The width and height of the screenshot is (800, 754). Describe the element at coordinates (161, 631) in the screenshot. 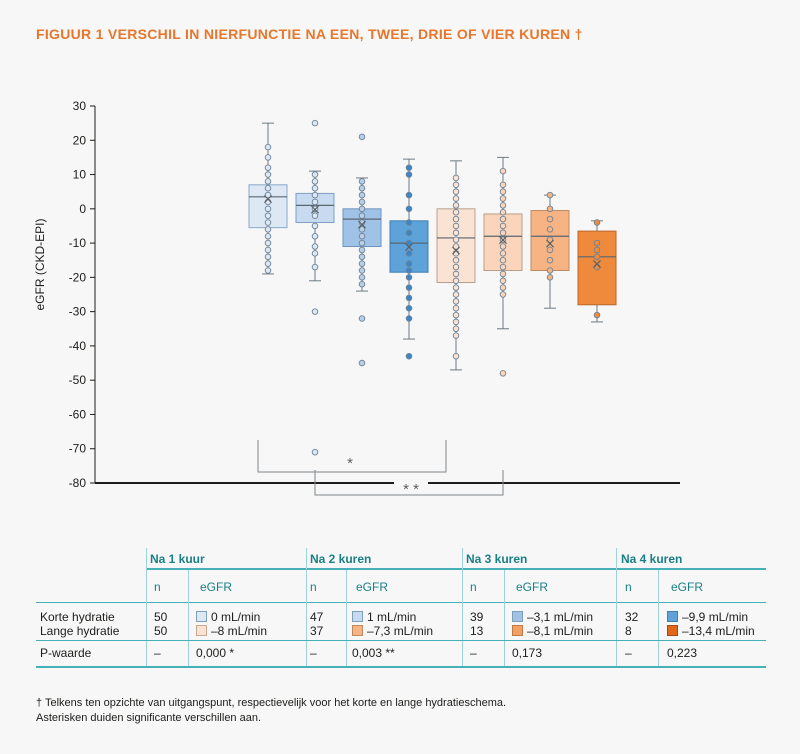

I see `lange-n-1: 50` at that location.